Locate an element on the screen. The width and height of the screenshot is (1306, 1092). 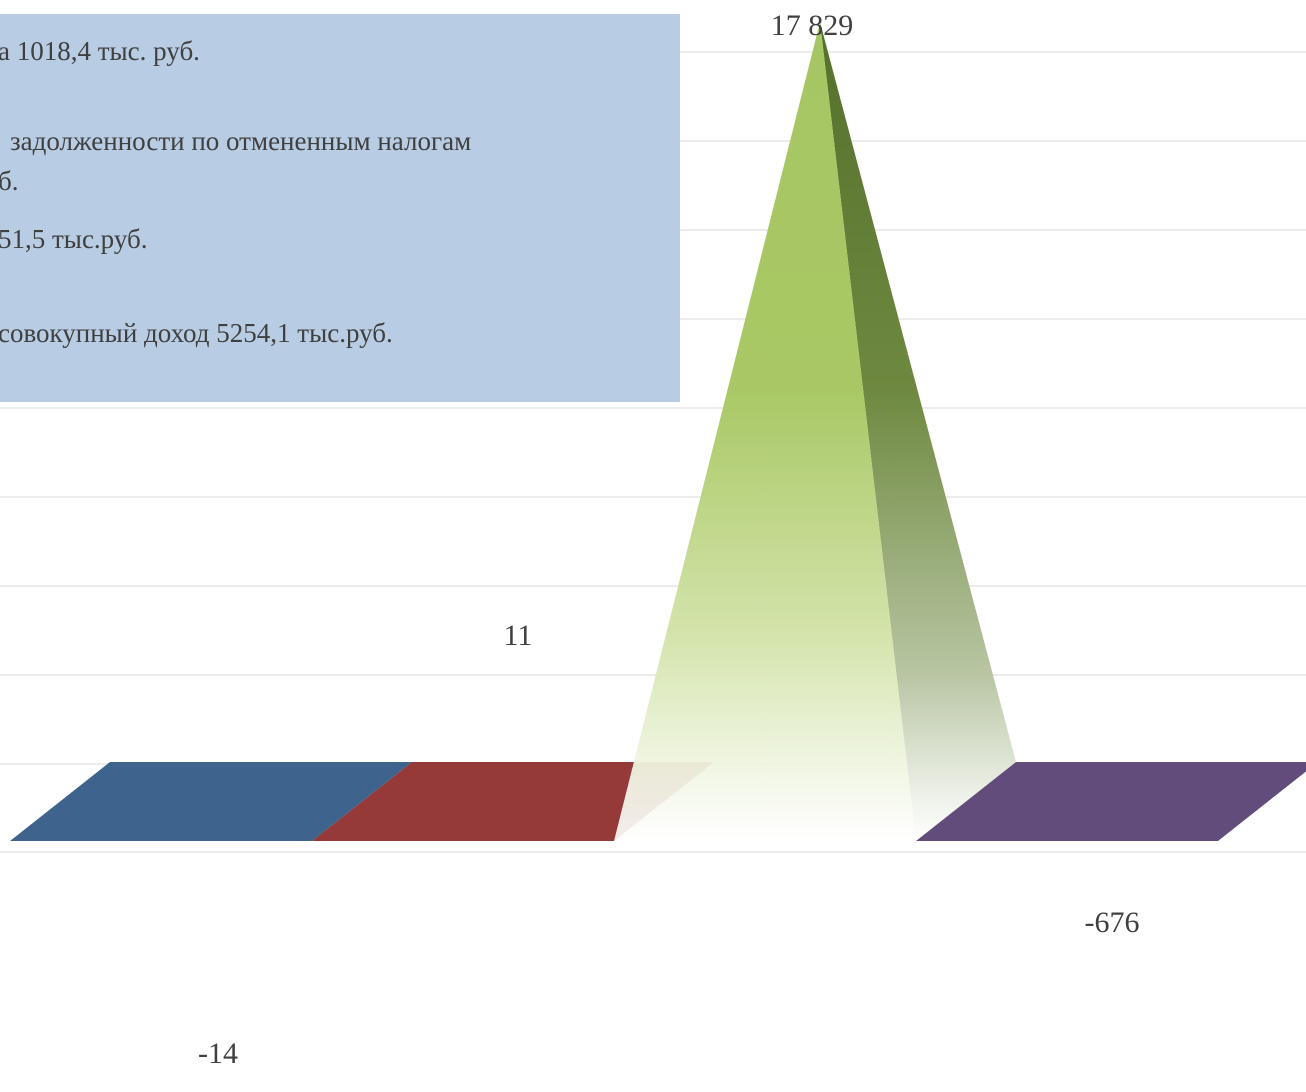
data-label-4: -676 is located at coordinates (1112, 922).